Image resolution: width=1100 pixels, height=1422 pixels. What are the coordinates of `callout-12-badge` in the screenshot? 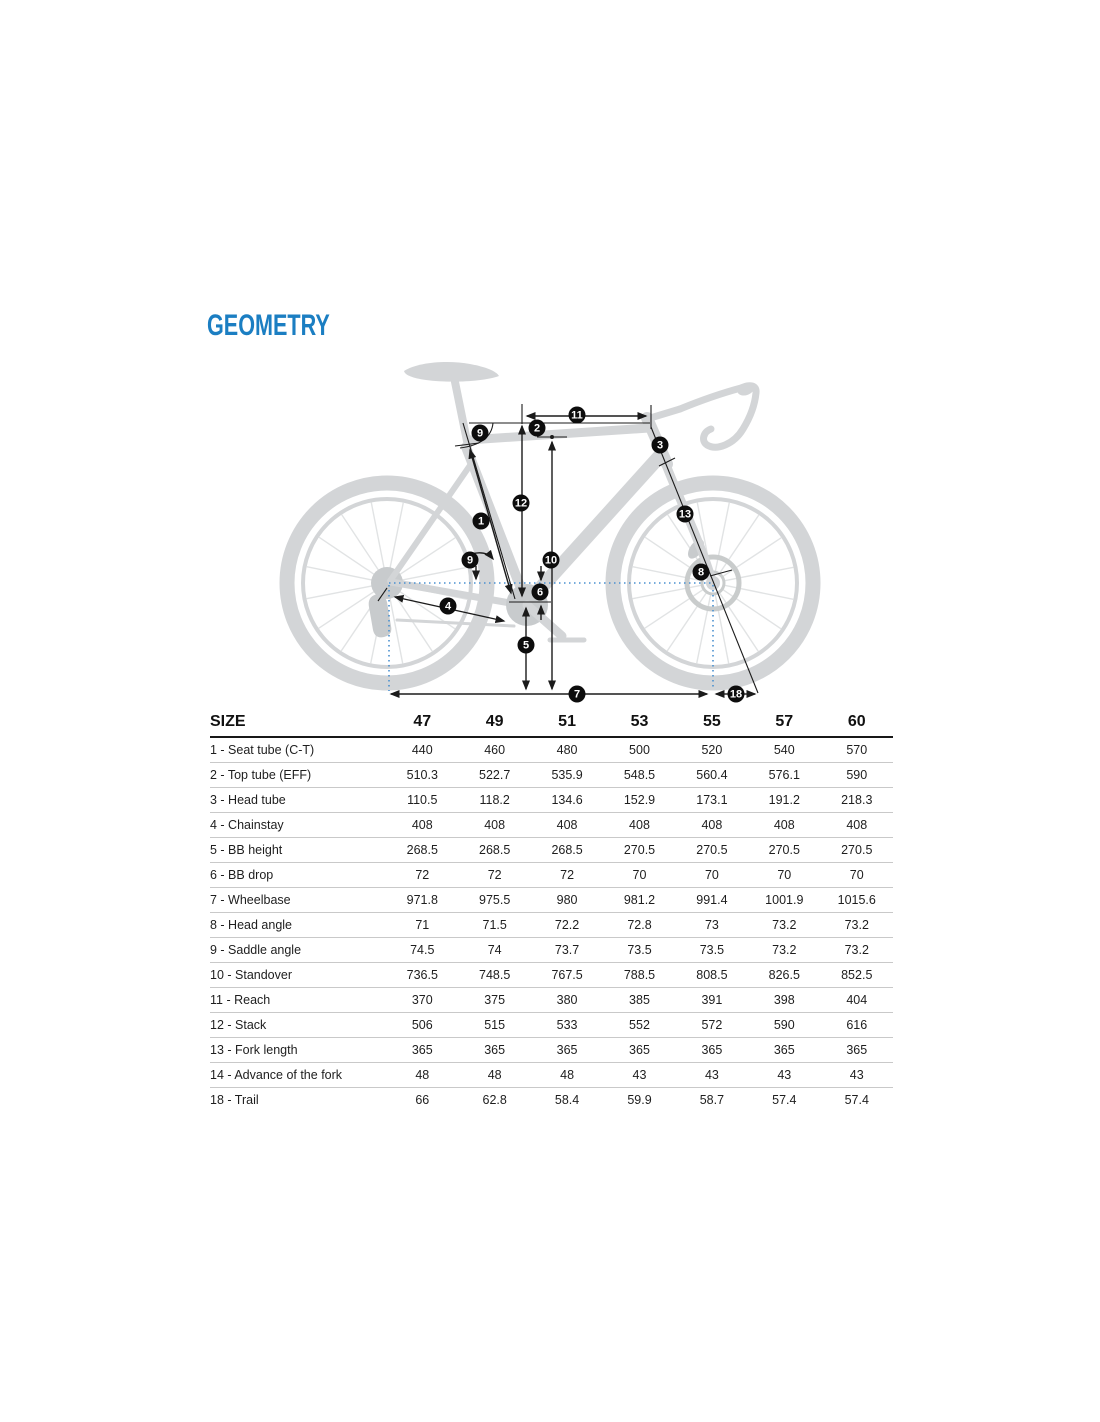 It's located at (521, 503).